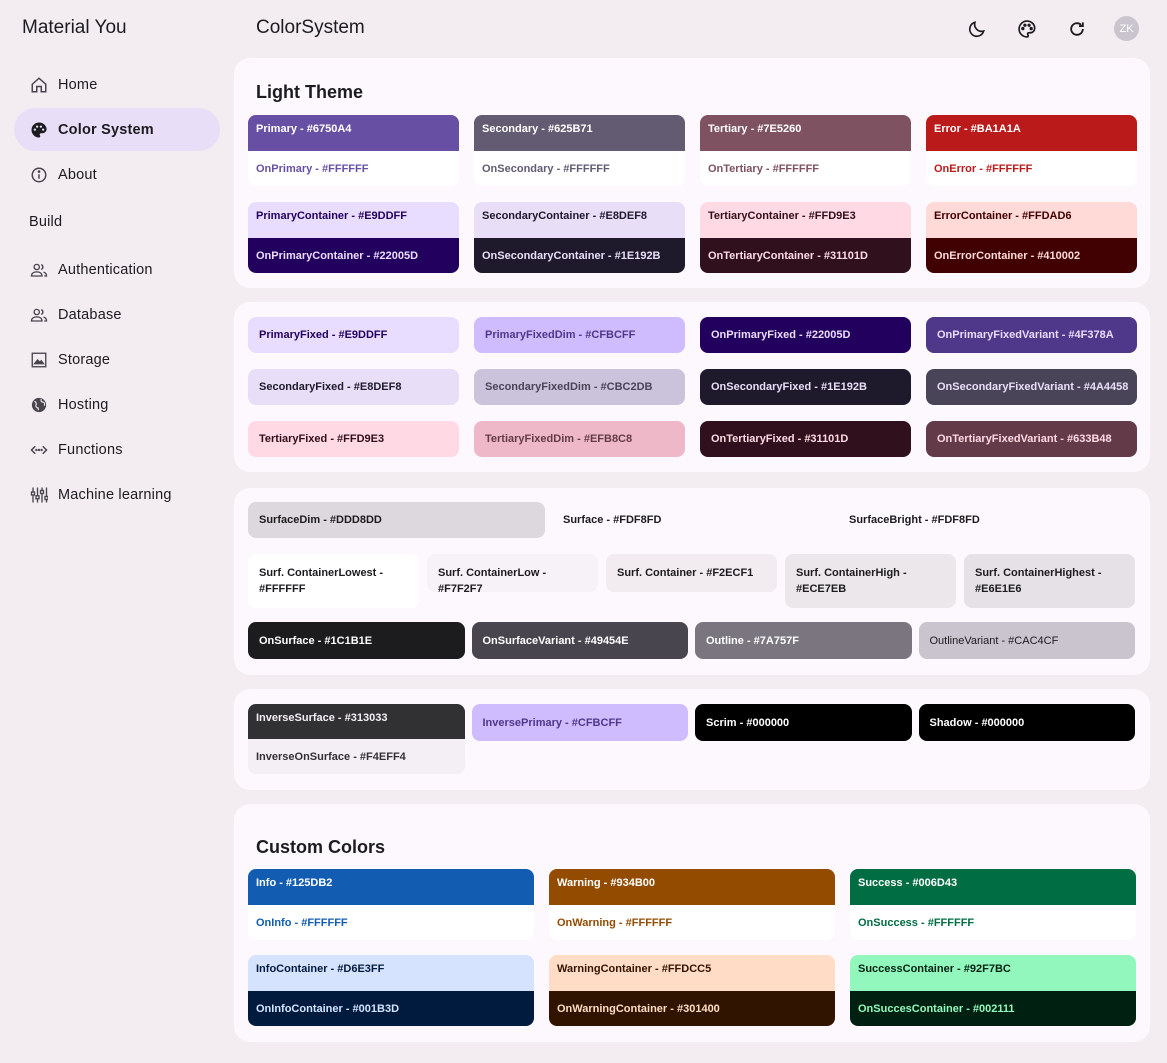 Image resolution: width=1167 pixels, height=1063 pixels. What do you see at coordinates (84, 359) in the screenshot?
I see `sidebar-item-label: Storage` at bounding box center [84, 359].